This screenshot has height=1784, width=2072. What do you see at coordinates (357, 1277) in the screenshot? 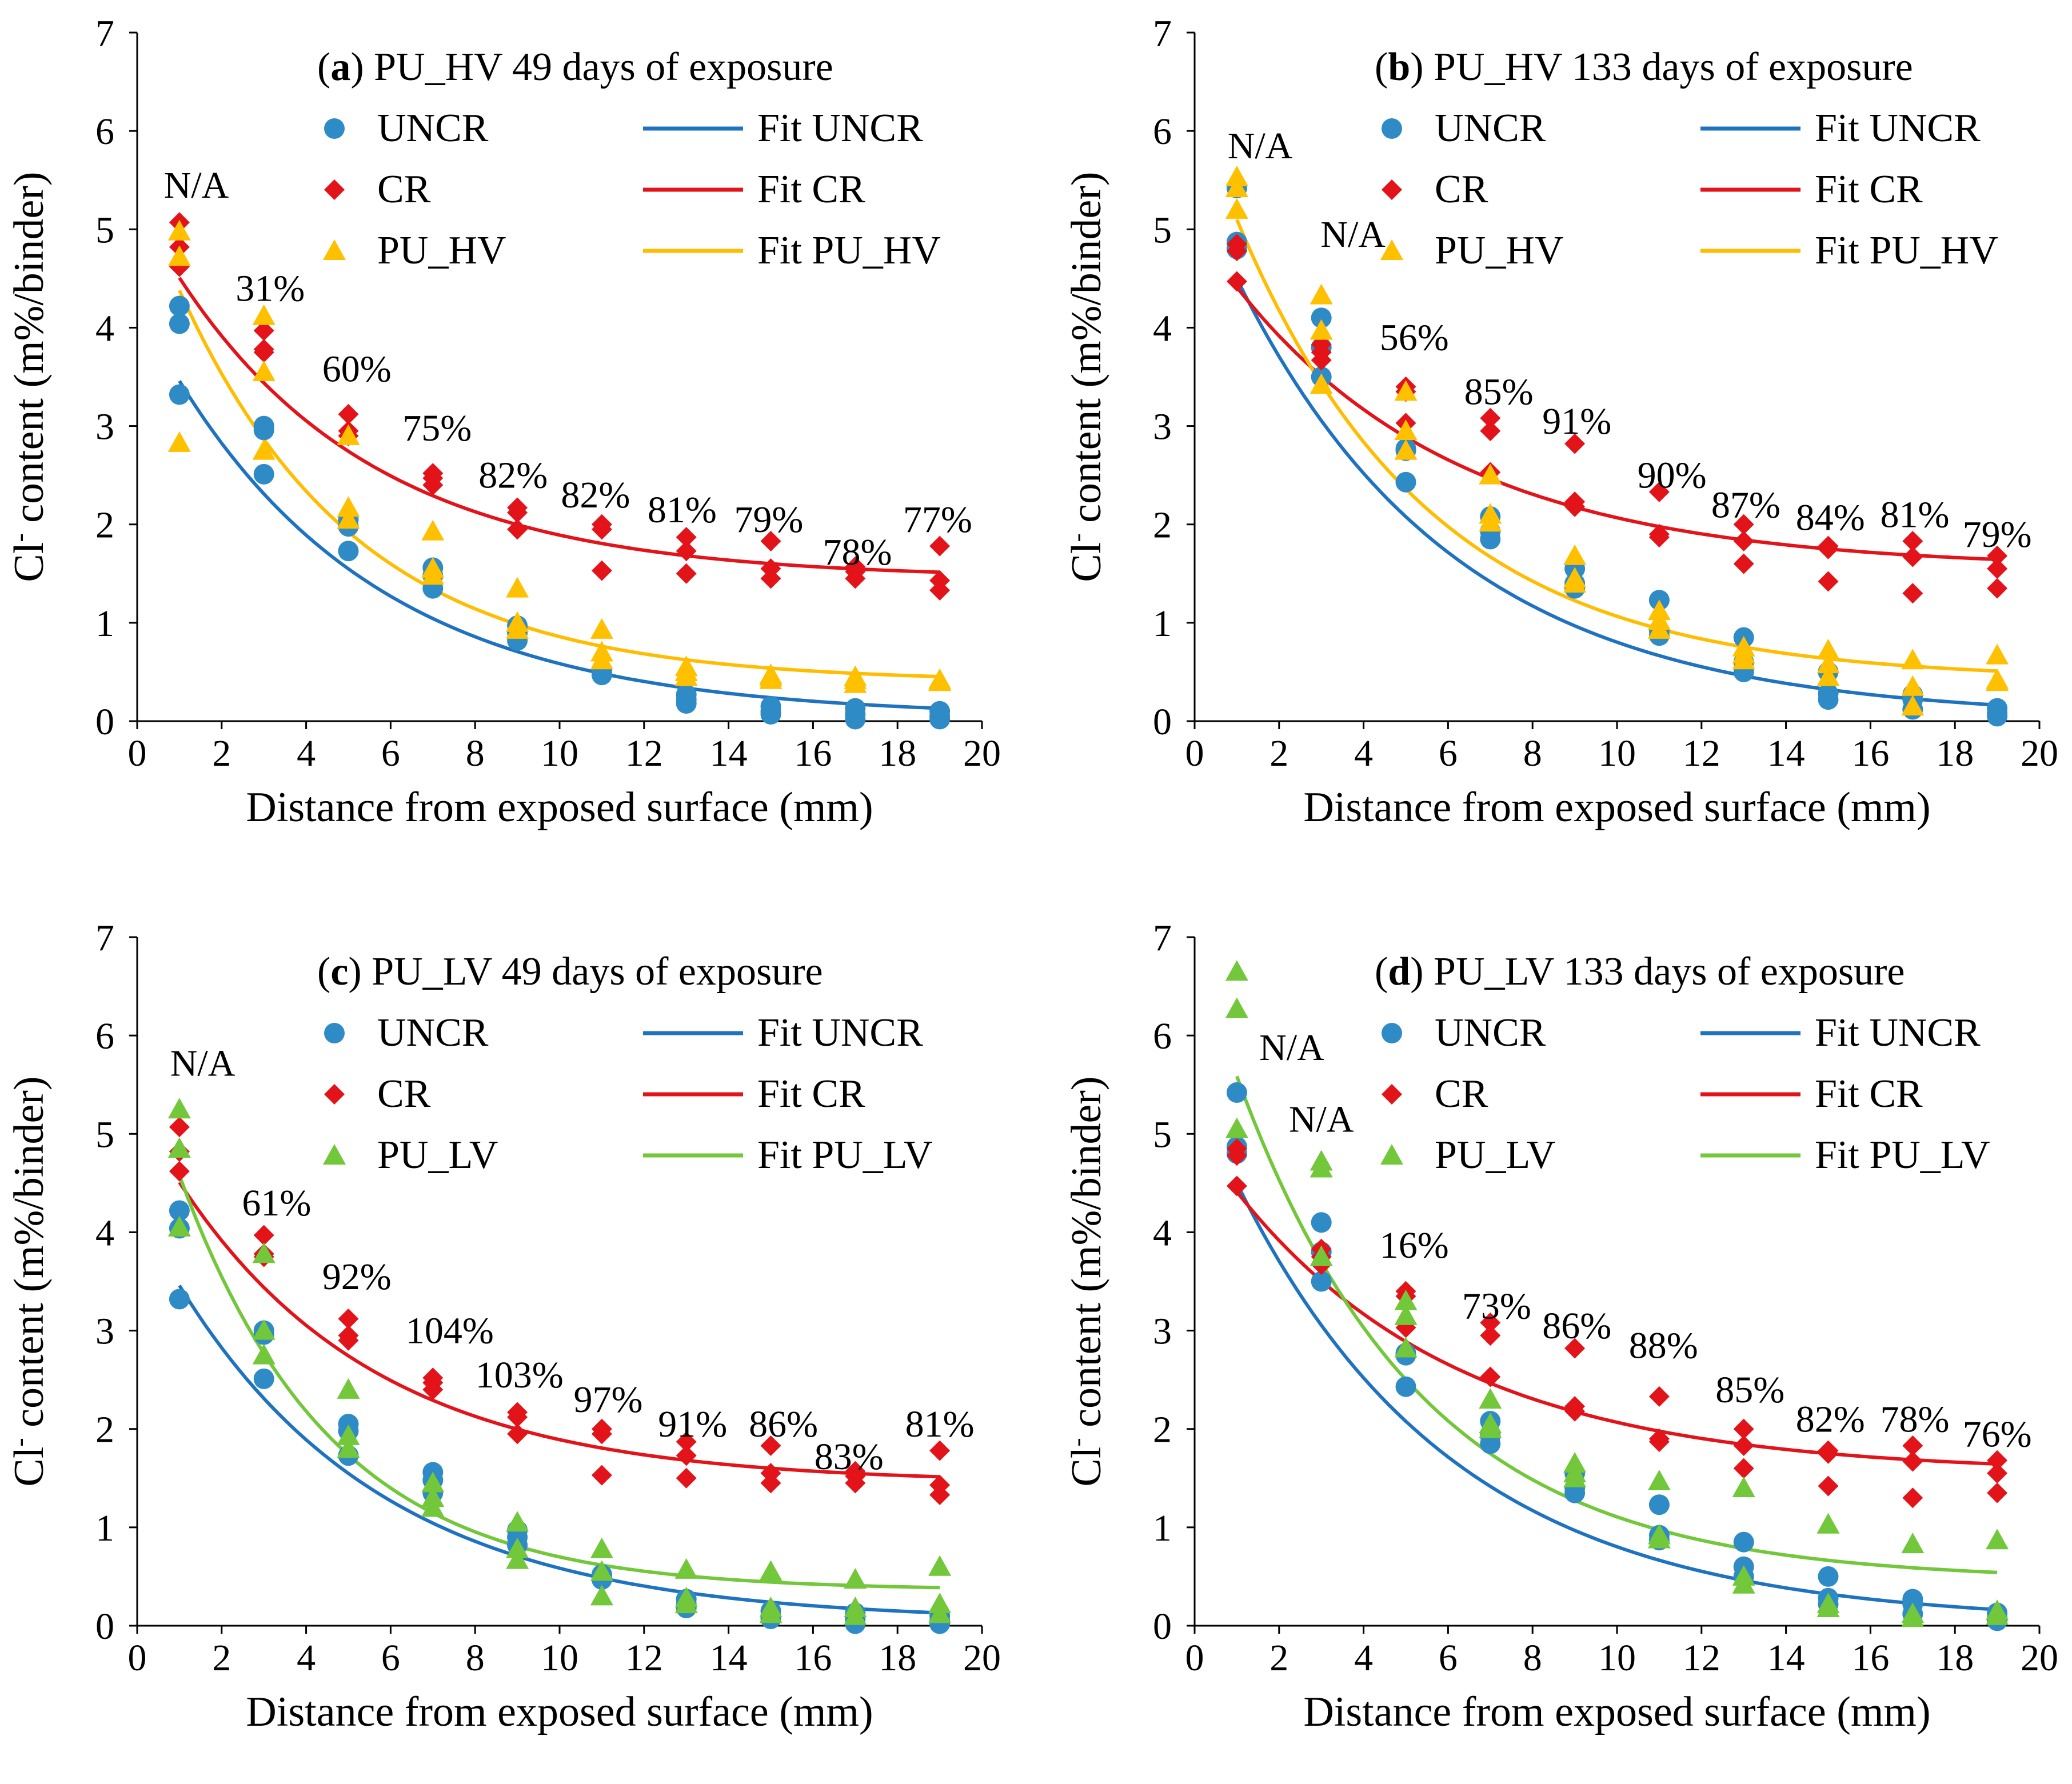
I see `data-annotation: 92%` at bounding box center [357, 1277].